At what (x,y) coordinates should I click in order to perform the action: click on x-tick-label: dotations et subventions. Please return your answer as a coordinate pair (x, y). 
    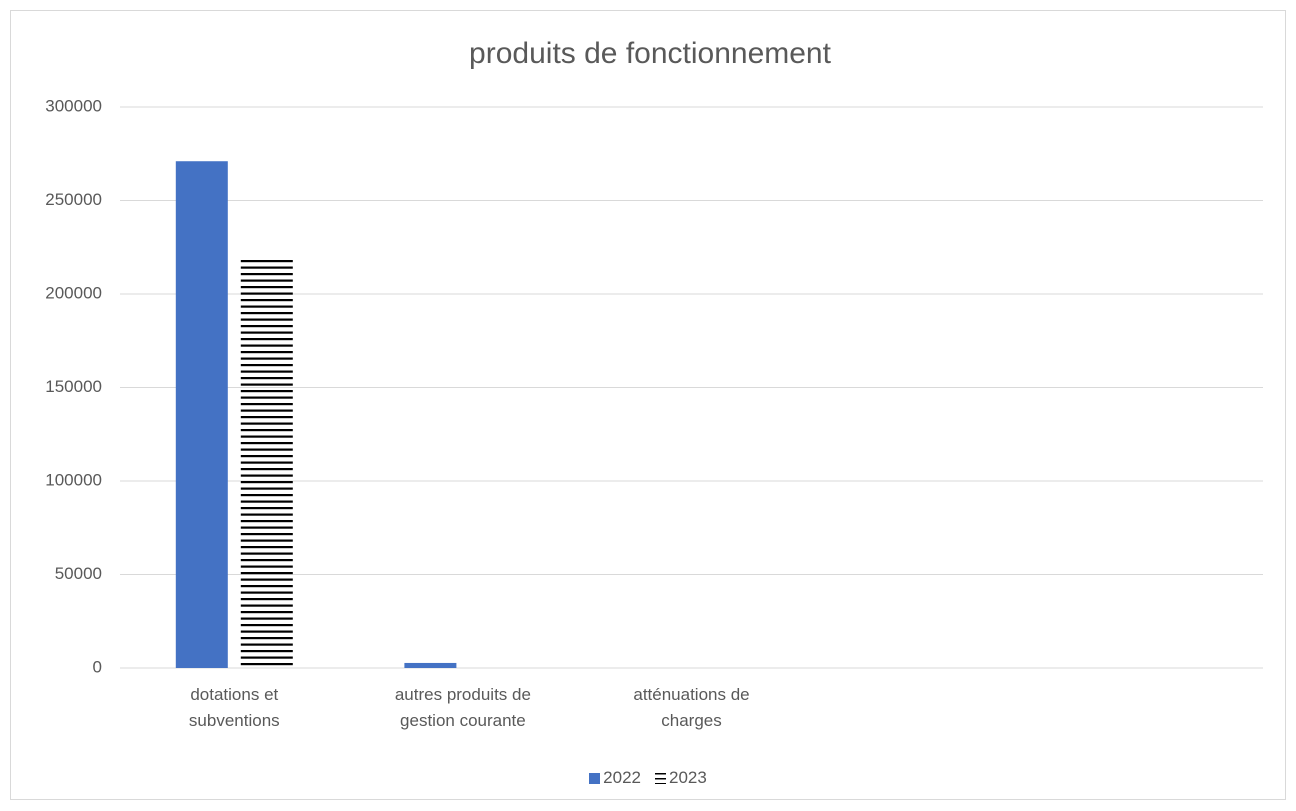
    Looking at the image, I should click on (234, 707).